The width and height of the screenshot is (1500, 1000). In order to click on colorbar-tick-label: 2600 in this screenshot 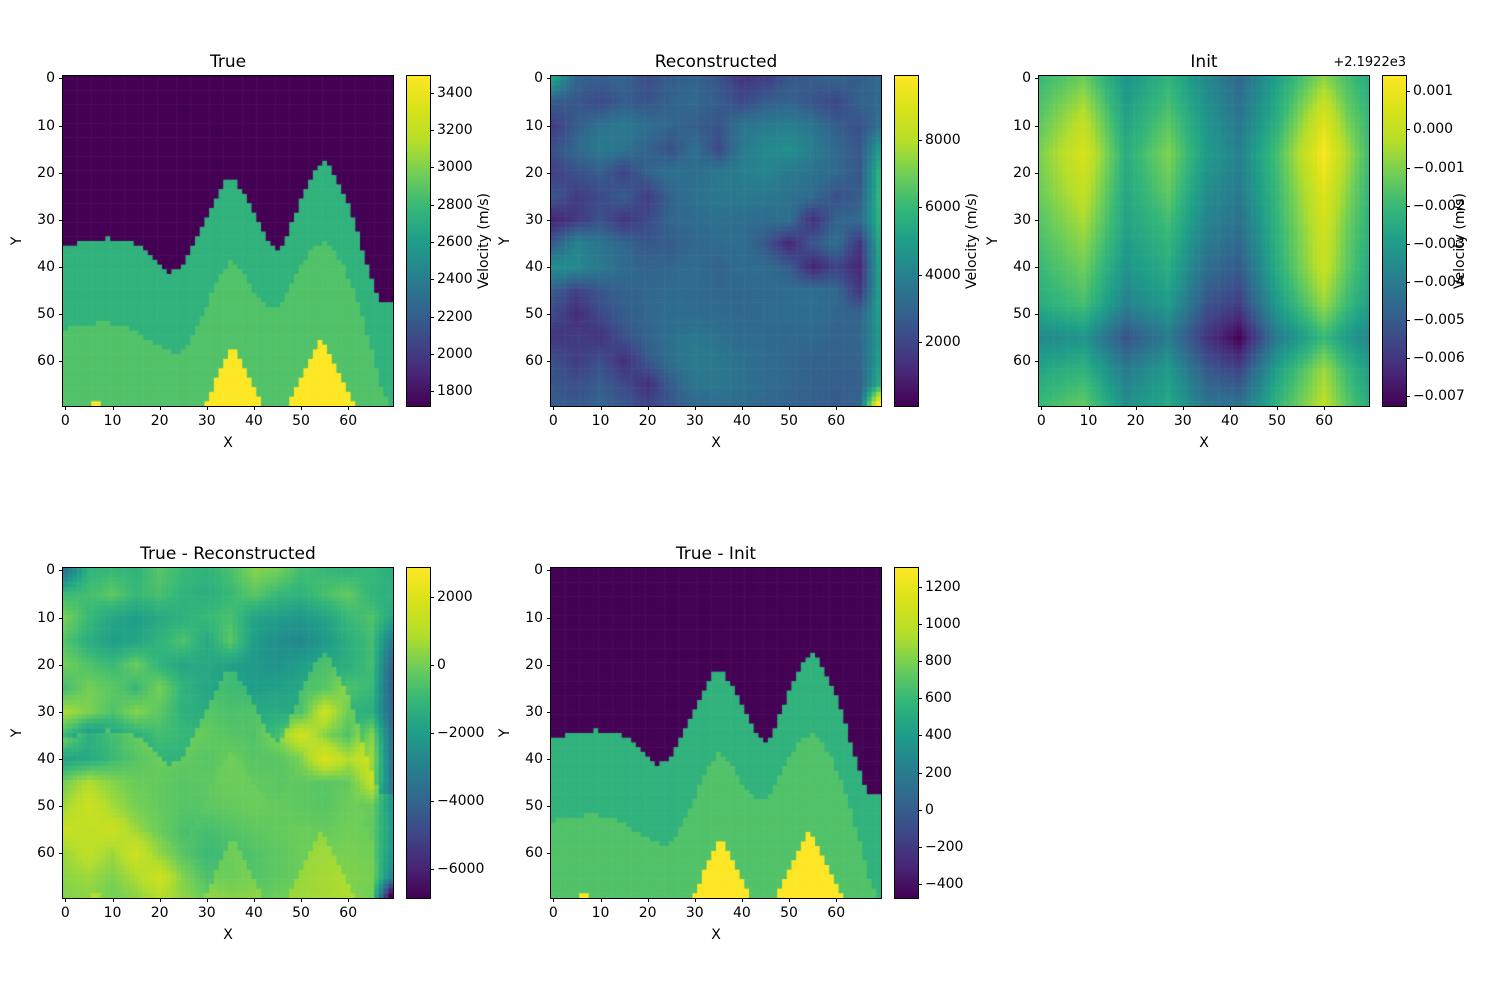, I will do `click(455, 241)`.